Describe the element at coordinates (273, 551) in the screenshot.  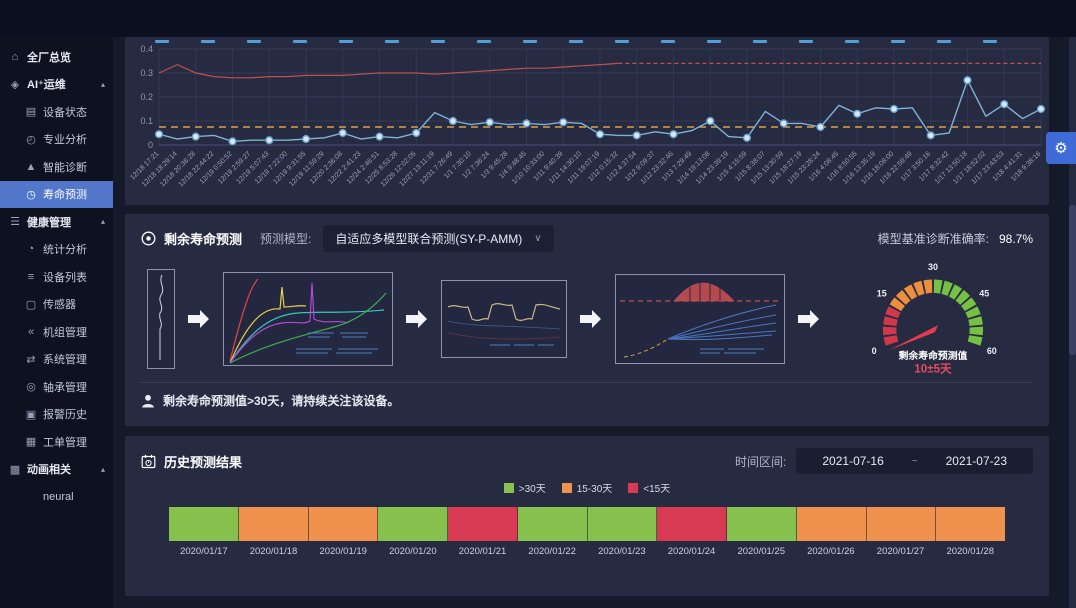
I see `history-segment-date: 2020/01/18` at that location.